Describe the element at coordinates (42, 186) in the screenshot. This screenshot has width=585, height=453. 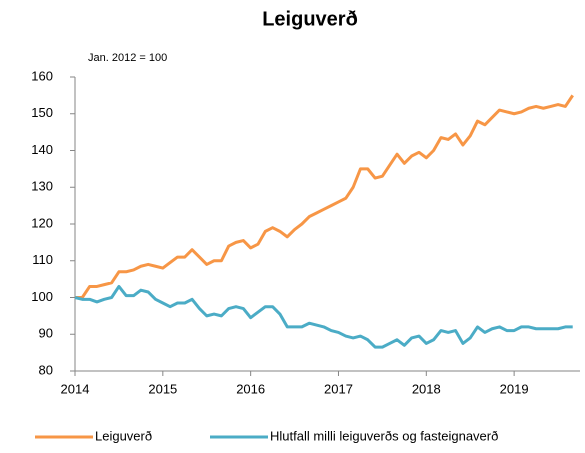
I see `y-tick-label: 130` at that location.